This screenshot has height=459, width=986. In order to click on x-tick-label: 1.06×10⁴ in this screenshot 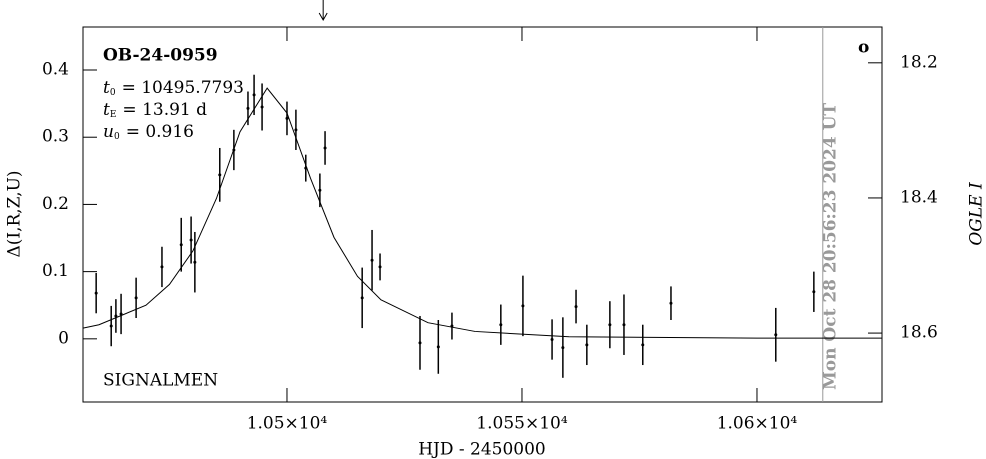, I will do `click(757, 424)`.